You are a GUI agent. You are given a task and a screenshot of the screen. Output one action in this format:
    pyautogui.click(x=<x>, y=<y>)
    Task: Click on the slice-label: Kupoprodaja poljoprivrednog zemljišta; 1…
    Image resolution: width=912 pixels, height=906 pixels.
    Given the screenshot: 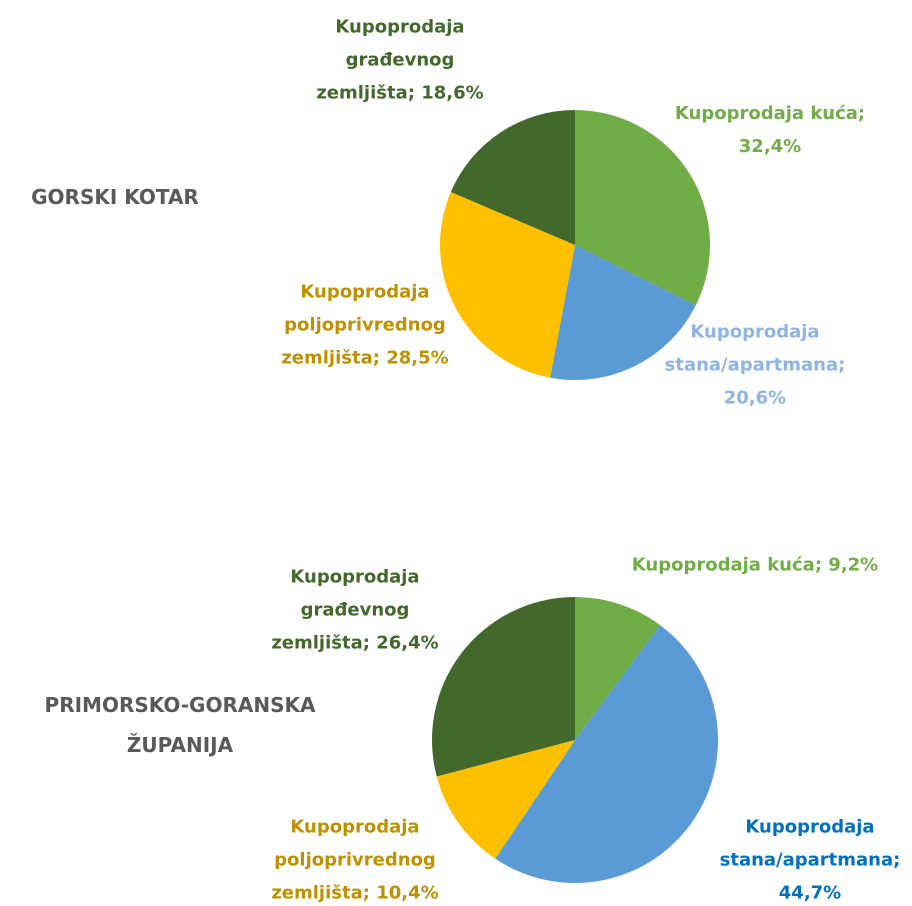 What is the action you would take?
    pyautogui.click(x=355, y=858)
    